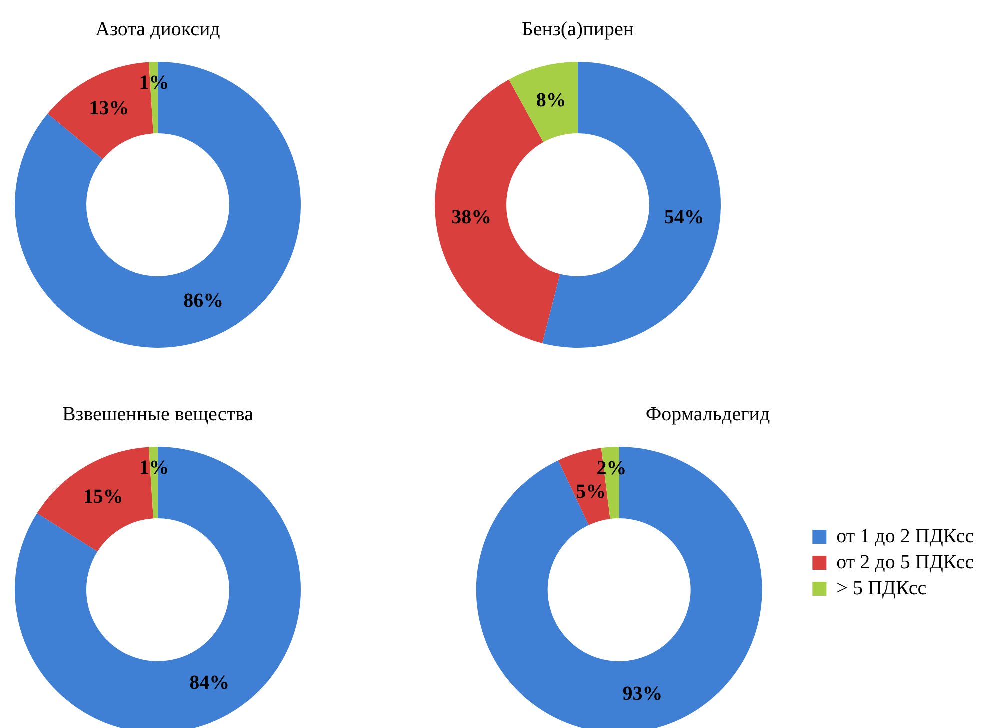 The height and width of the screenshot is (728, 997). Describe the element at coordinates (472, 217) in the screenshot. I see `data-label: 38%` at that location.